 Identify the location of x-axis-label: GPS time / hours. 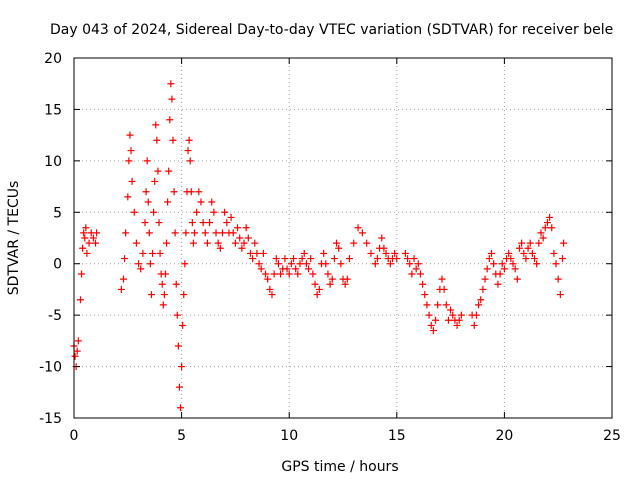
(339, 467).